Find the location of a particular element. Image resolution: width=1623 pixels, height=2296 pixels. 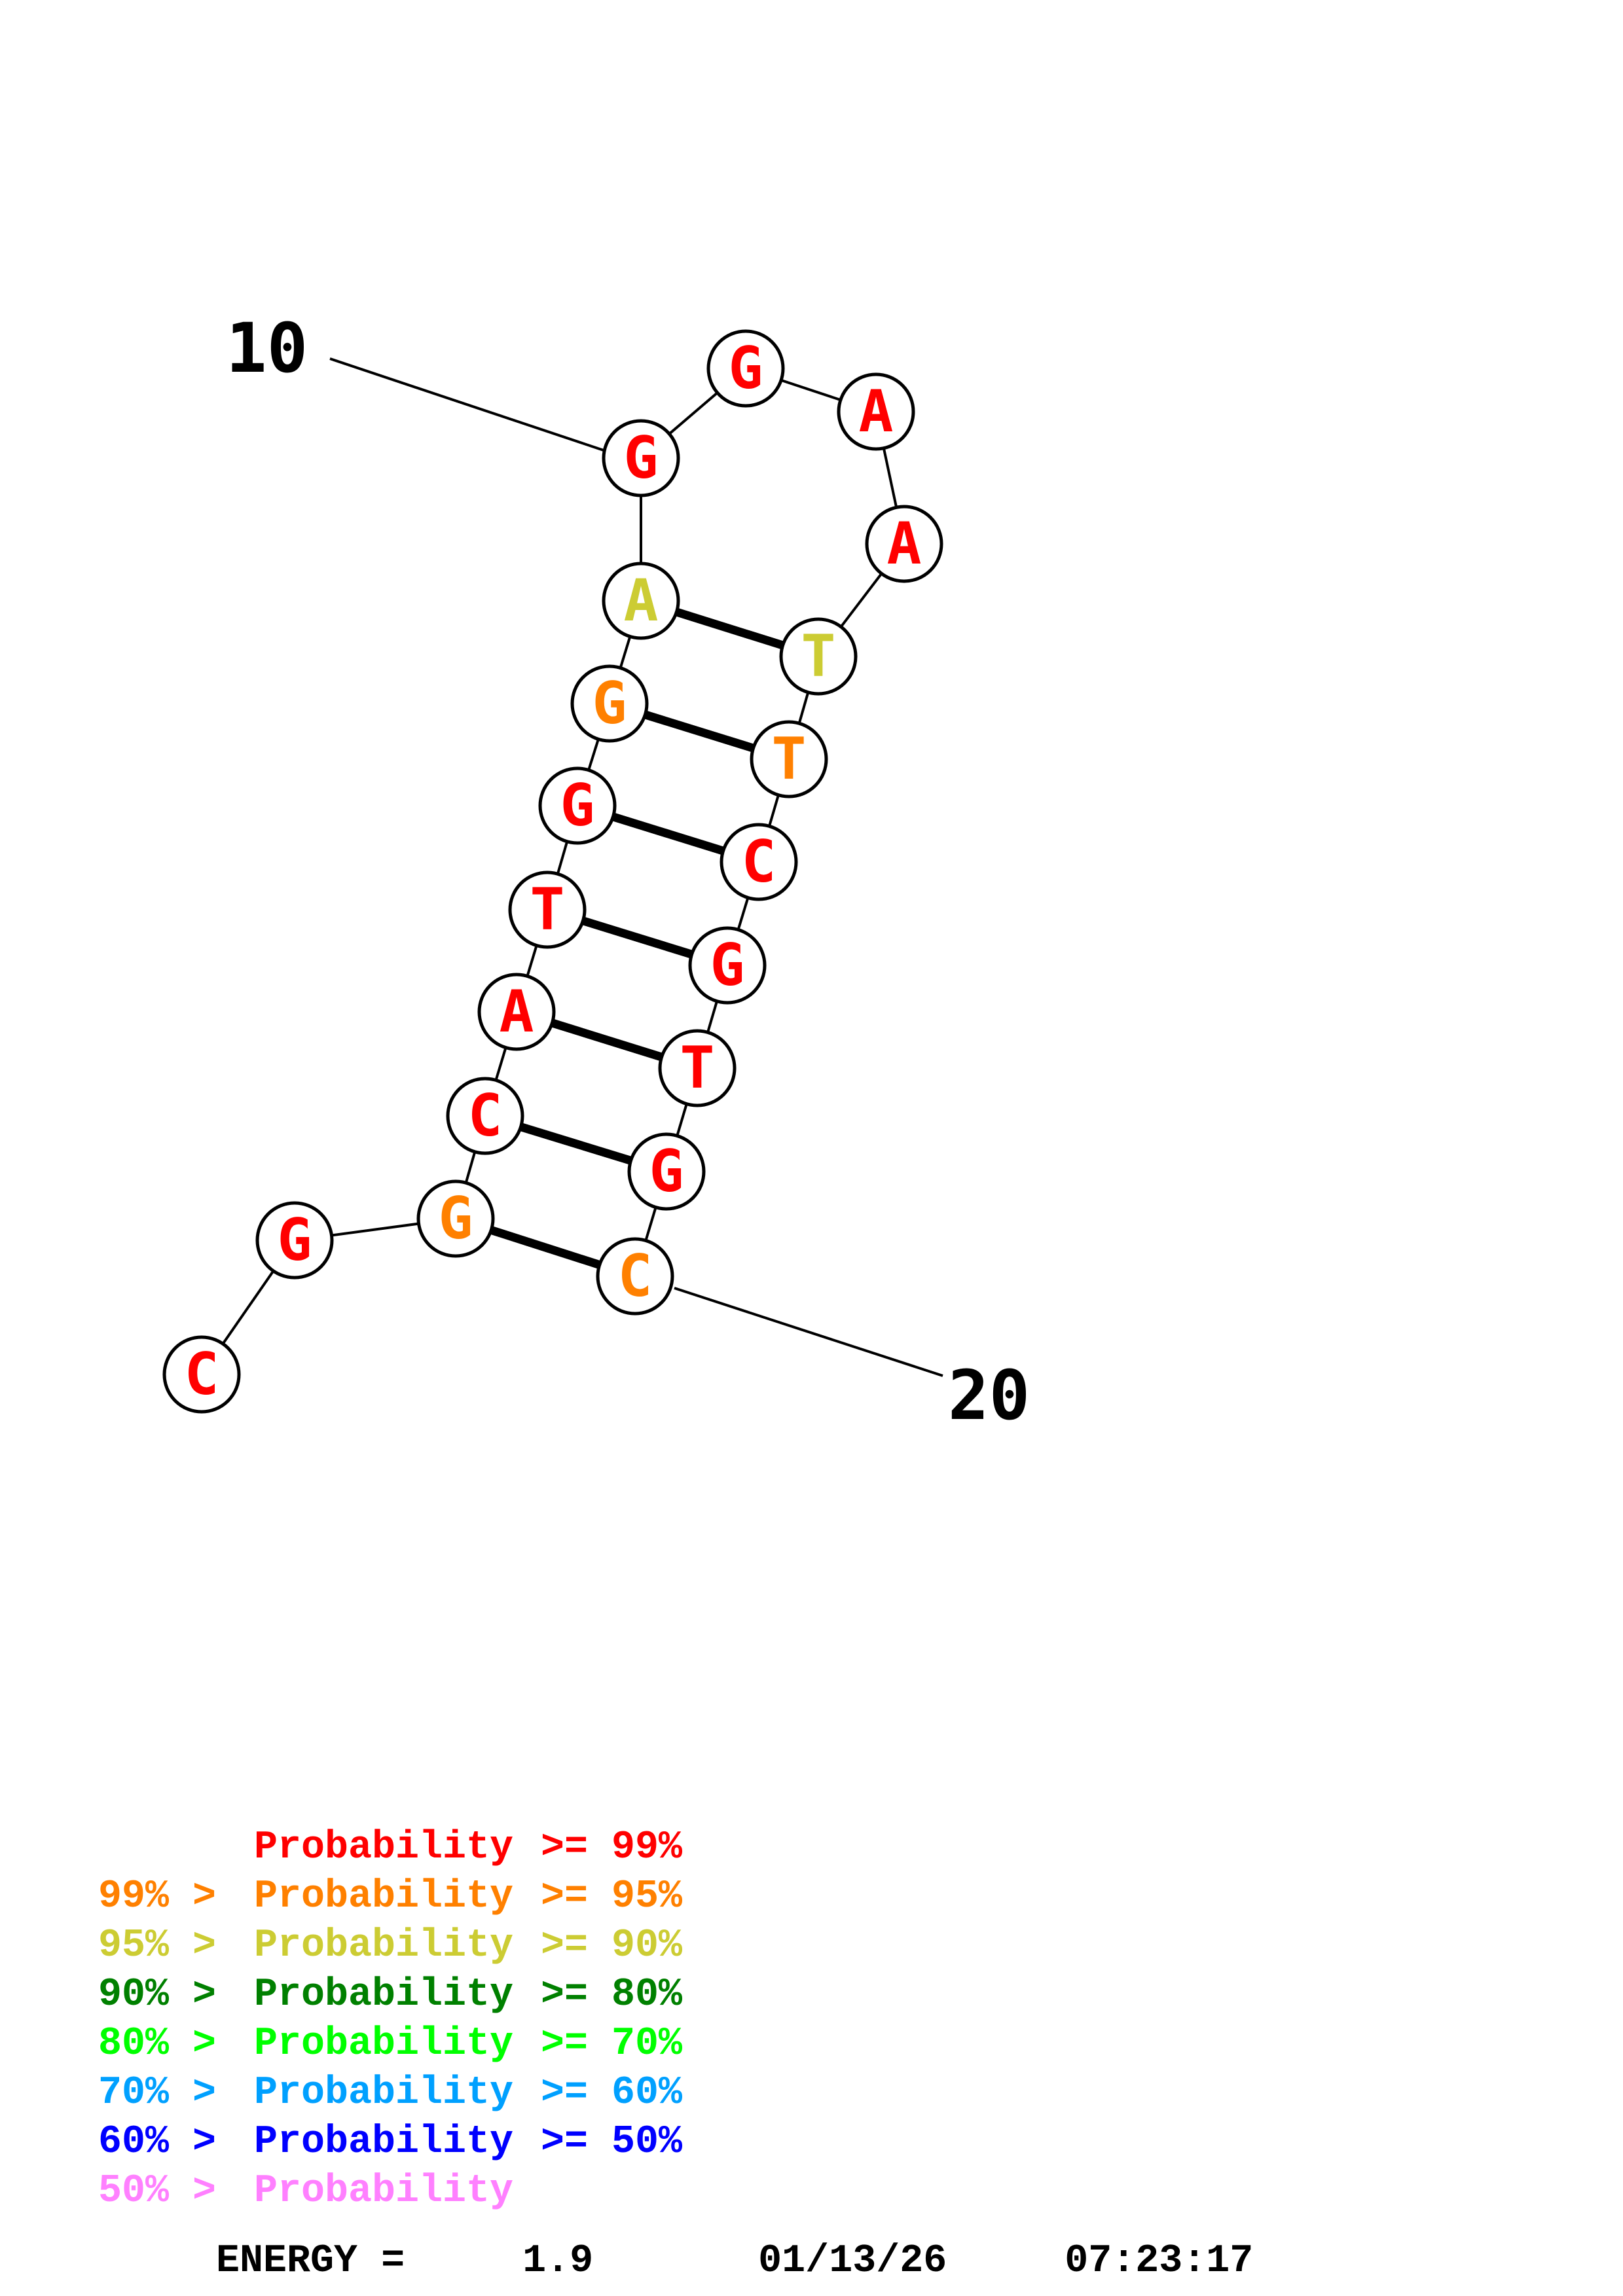

footer-date: 01/13/26 is located at coordinates (852, 2261).